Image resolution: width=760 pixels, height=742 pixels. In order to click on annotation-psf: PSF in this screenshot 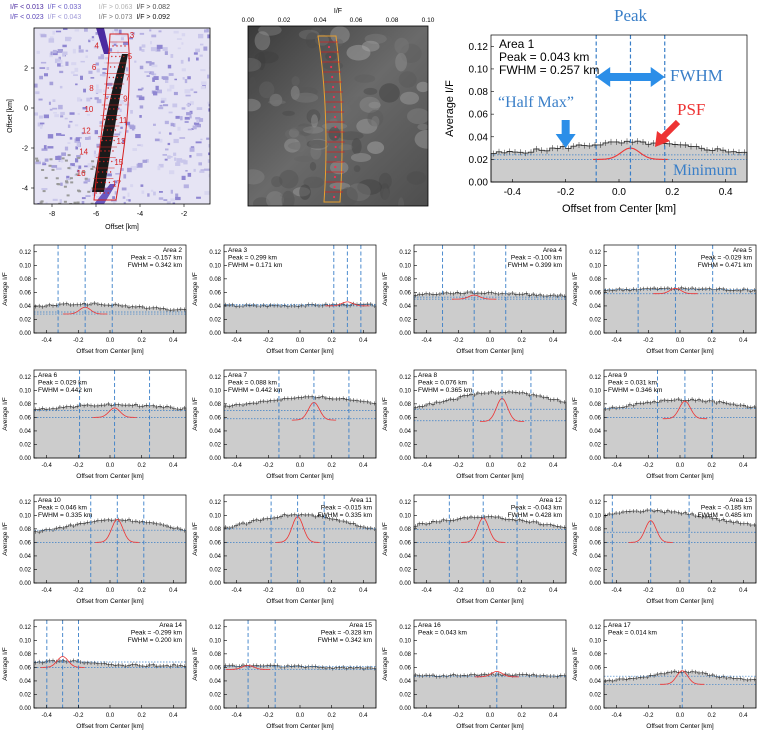, I will do `click(691, 109)`.